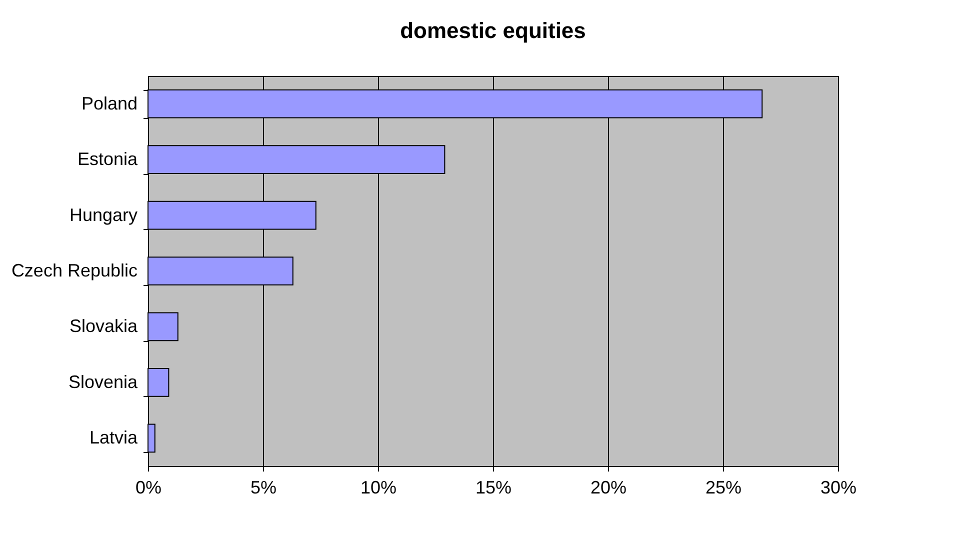 The width and height of the screenshot is (960, 539). I want to click on x-tick-label: 5%, so click(263, 488).